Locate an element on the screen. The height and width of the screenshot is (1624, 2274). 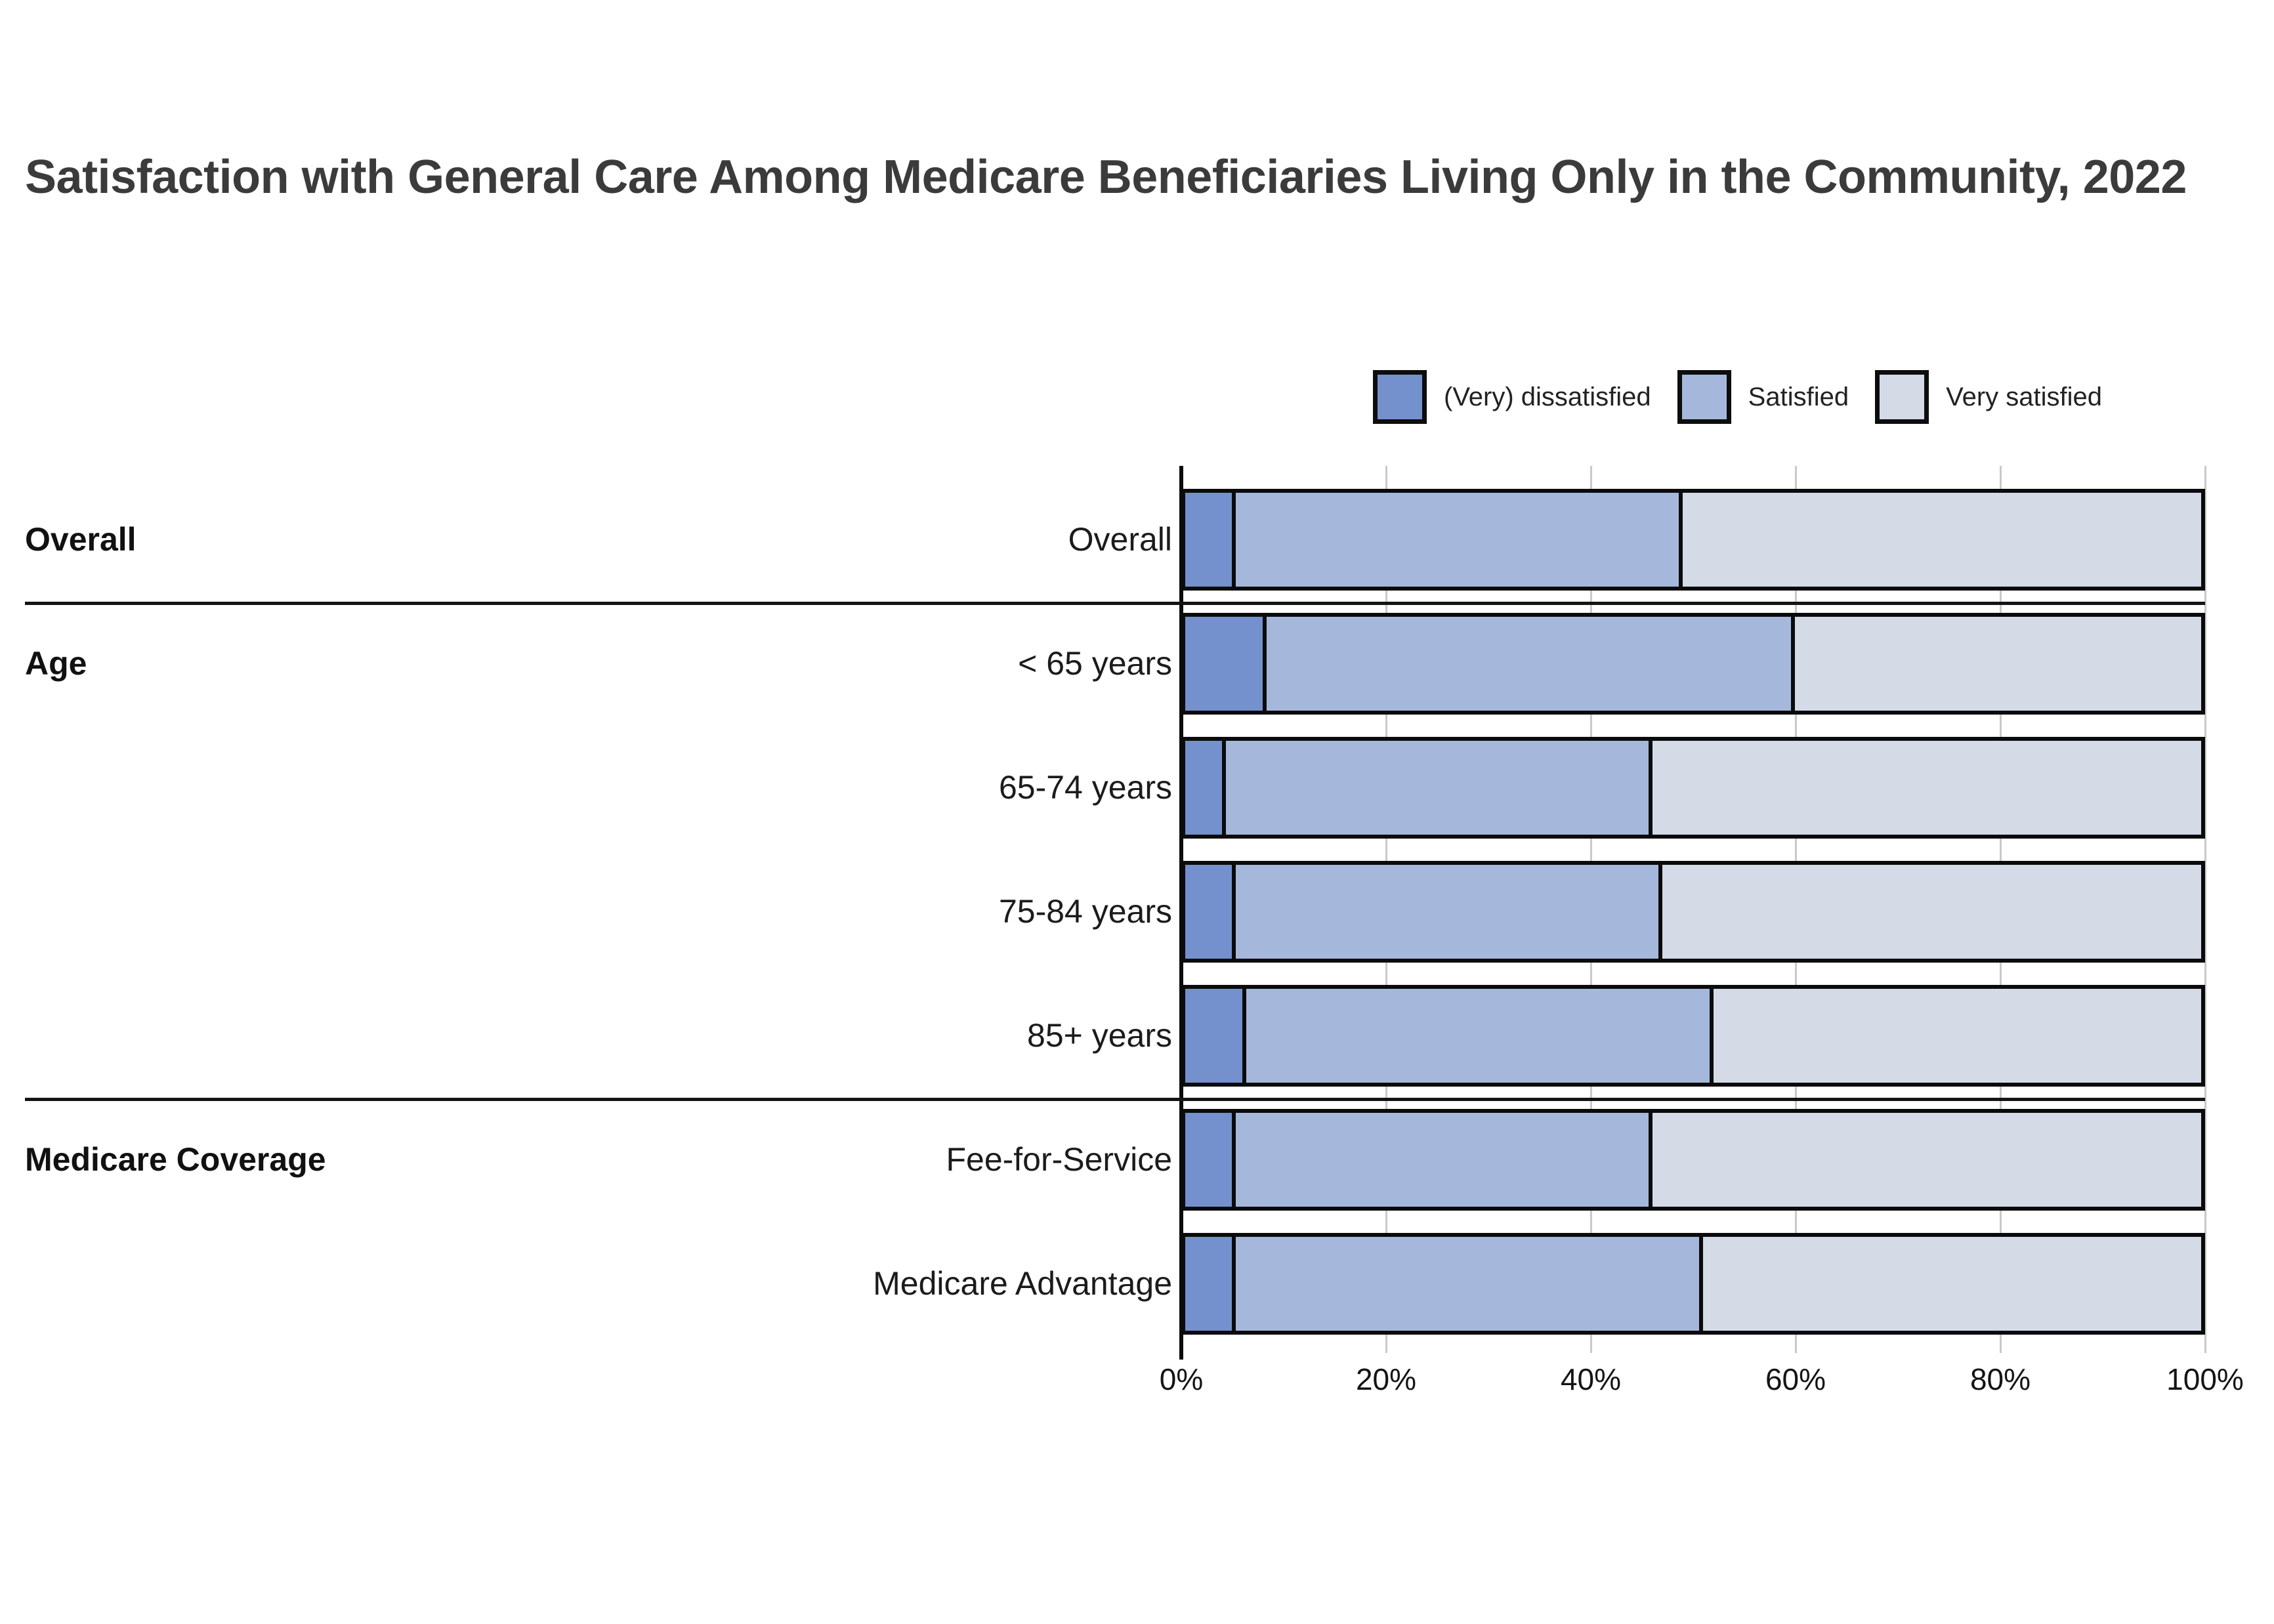
bar-65-74-years is located at coordinates (1693, 788).